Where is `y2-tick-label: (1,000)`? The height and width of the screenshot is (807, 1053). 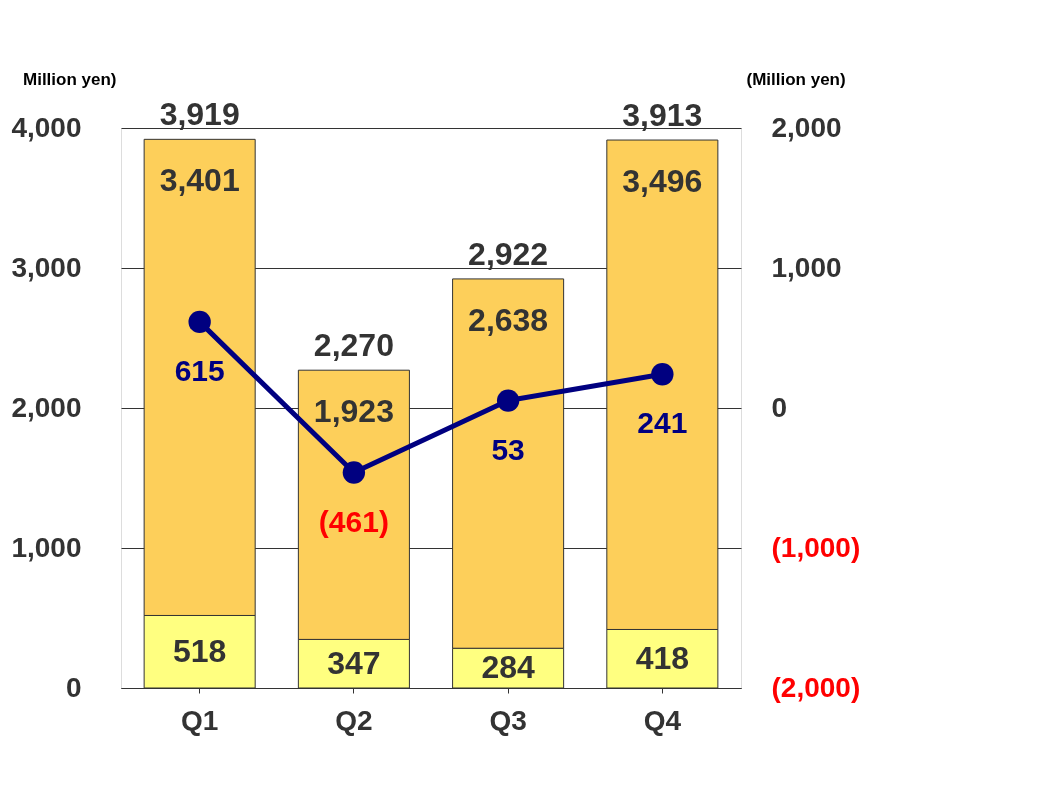
y2-tick-label: (1,000) is located at coordinates (816, 547).